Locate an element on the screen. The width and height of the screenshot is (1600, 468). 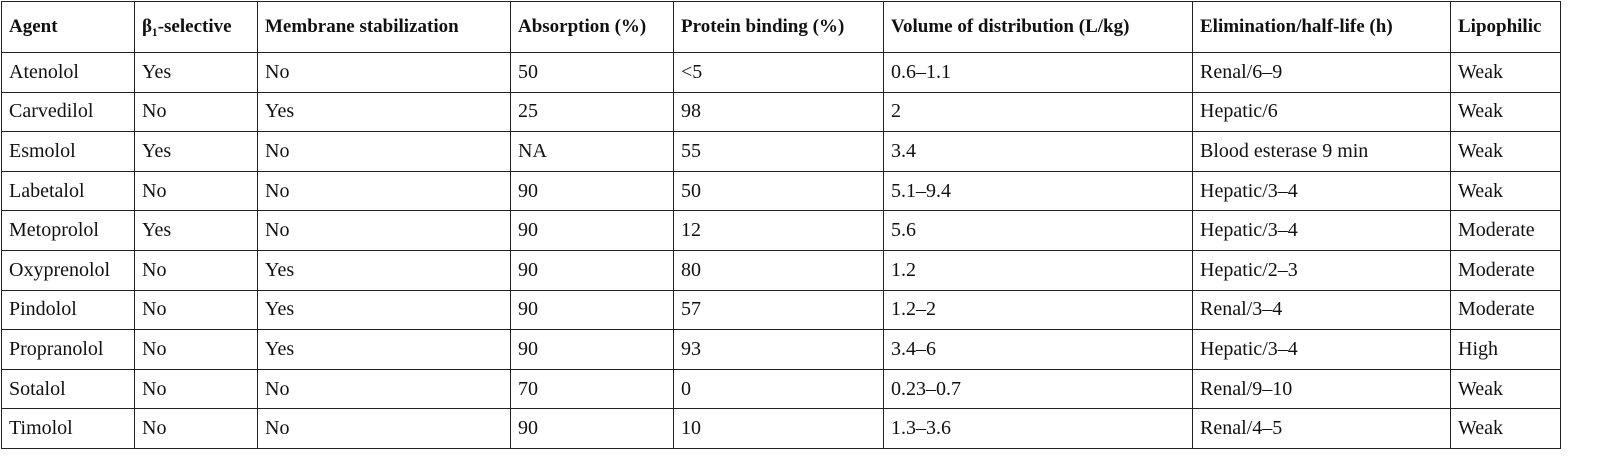
table-cell: 0.23–0.7 is located at coordinates (1038, 389).